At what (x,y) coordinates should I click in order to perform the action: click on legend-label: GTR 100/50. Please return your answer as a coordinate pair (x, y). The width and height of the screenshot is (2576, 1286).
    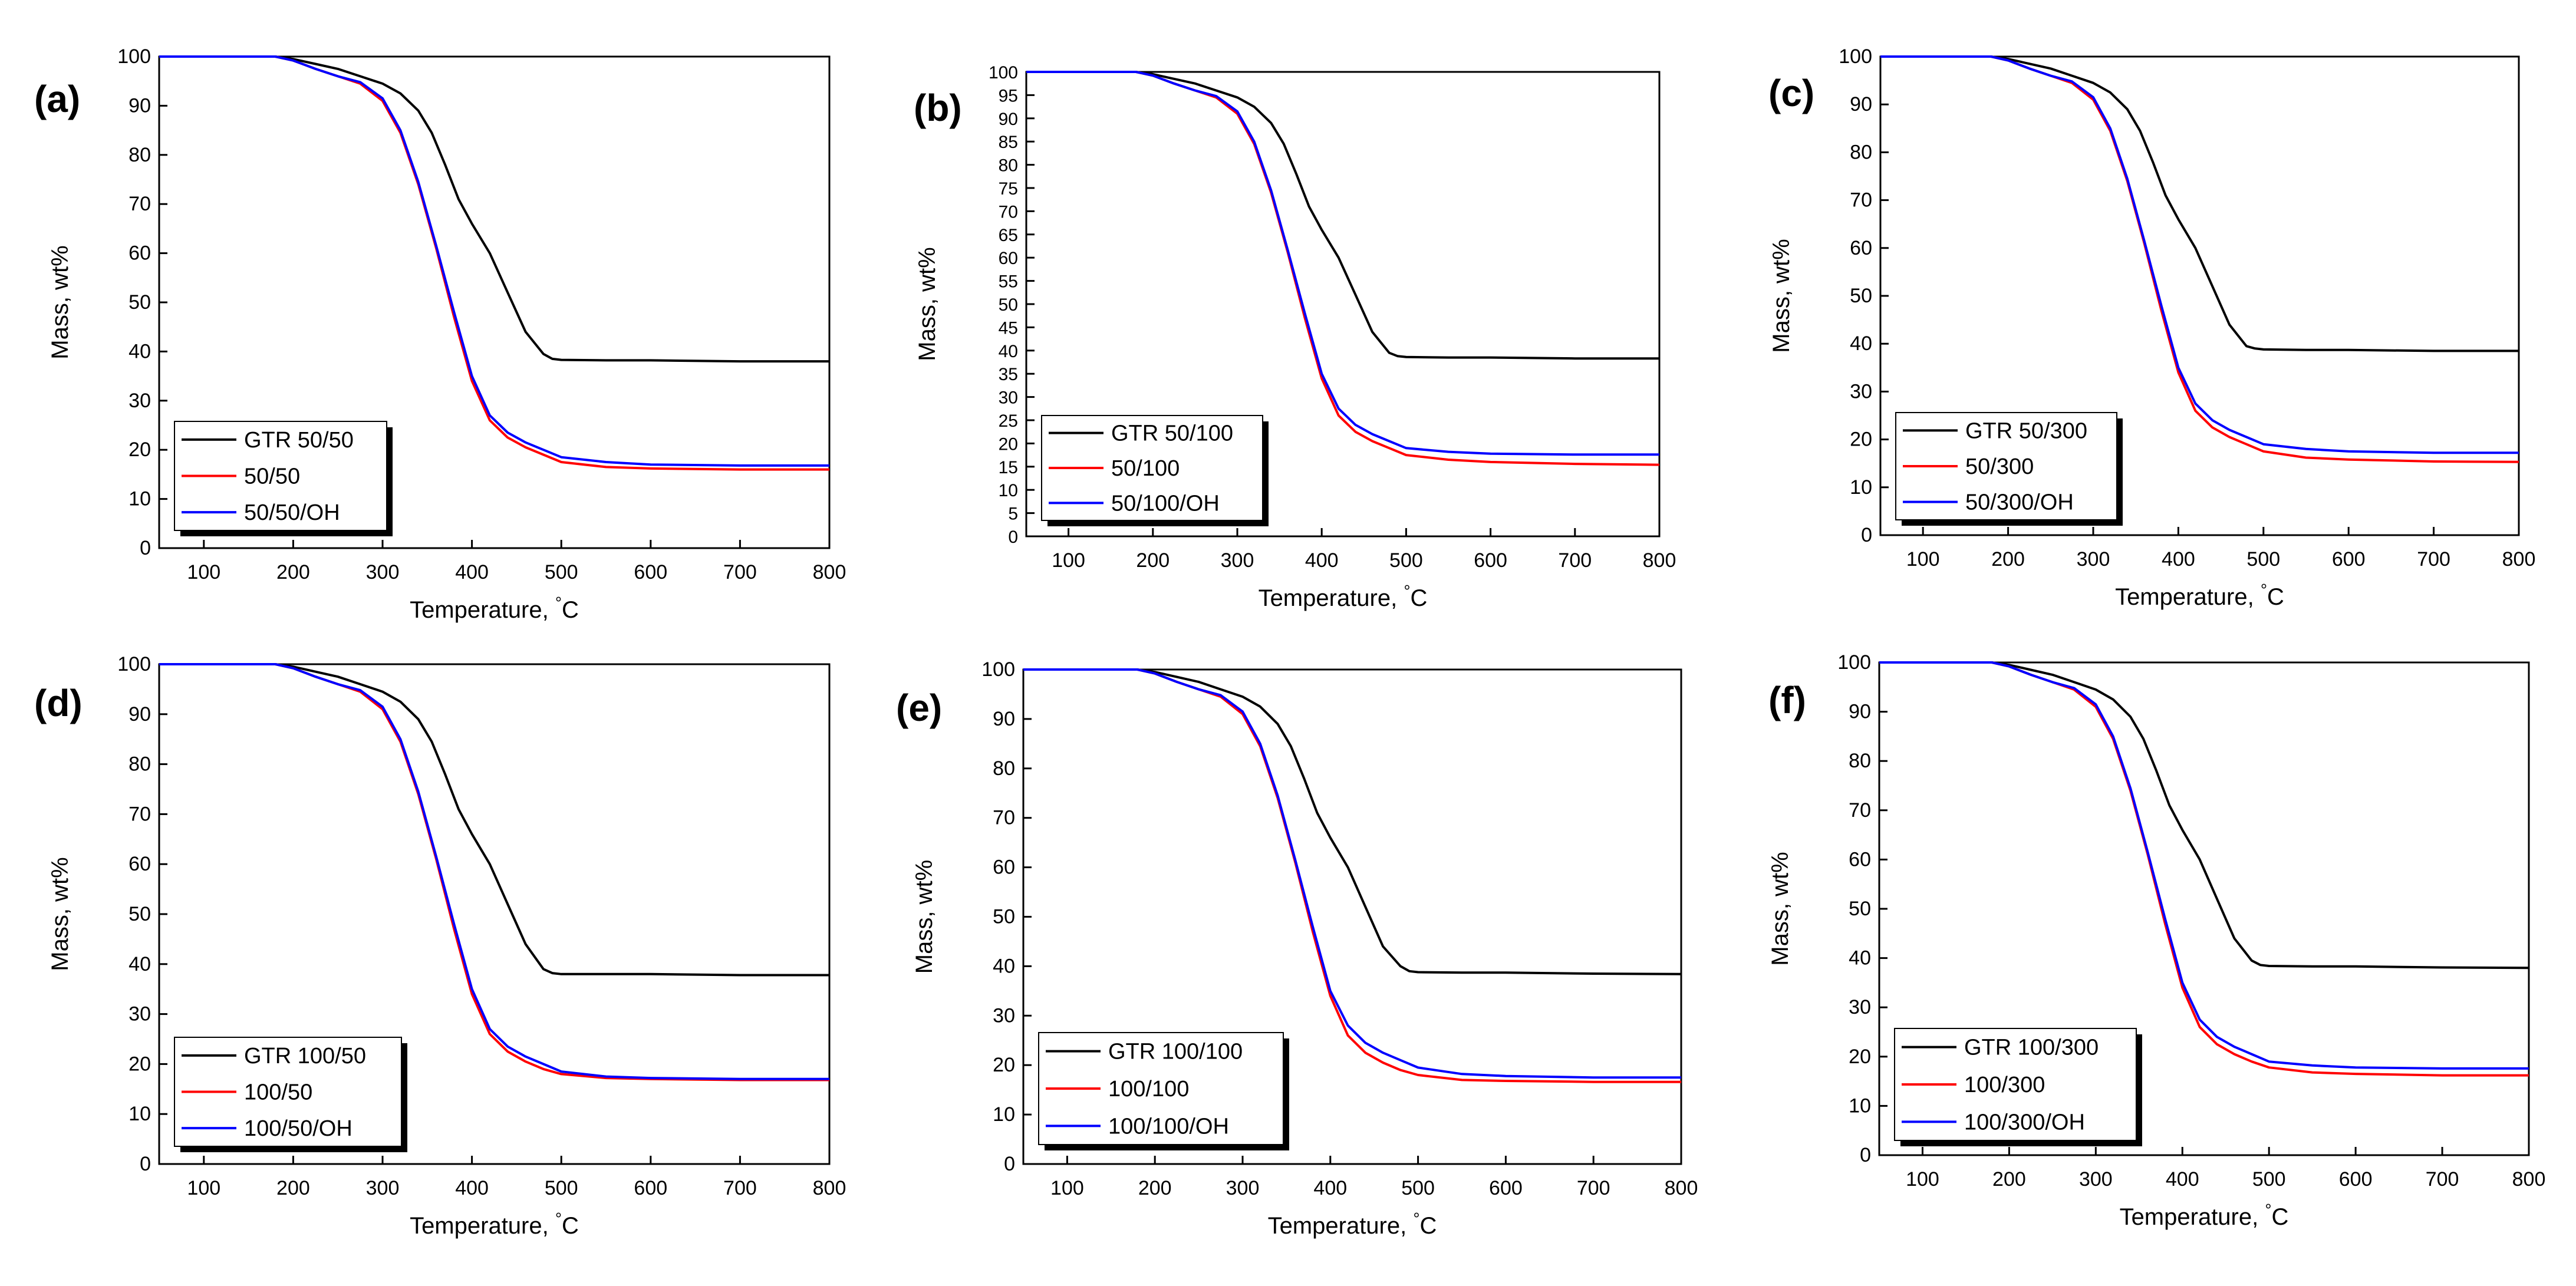
    Looking at the image, I should click on (305, 1056).